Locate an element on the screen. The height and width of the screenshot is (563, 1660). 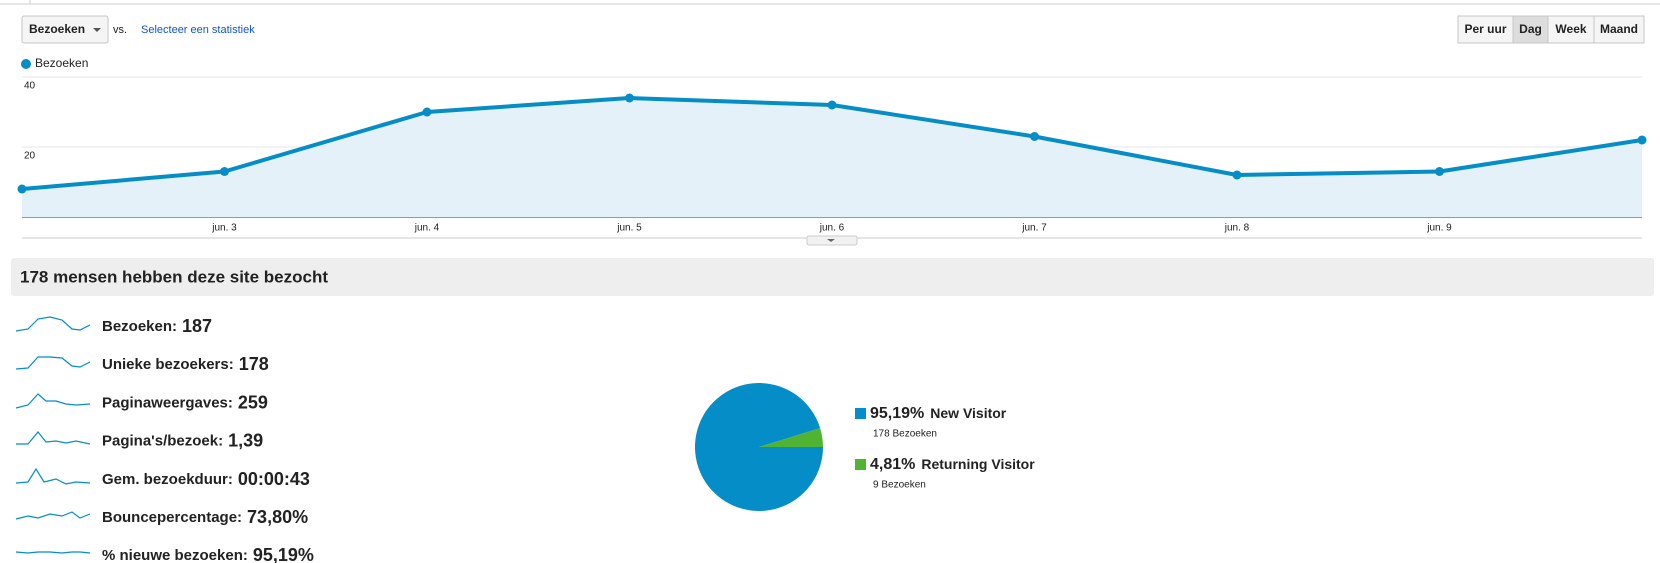
period-button-label: Maand is located at coordinates (1619, 29).